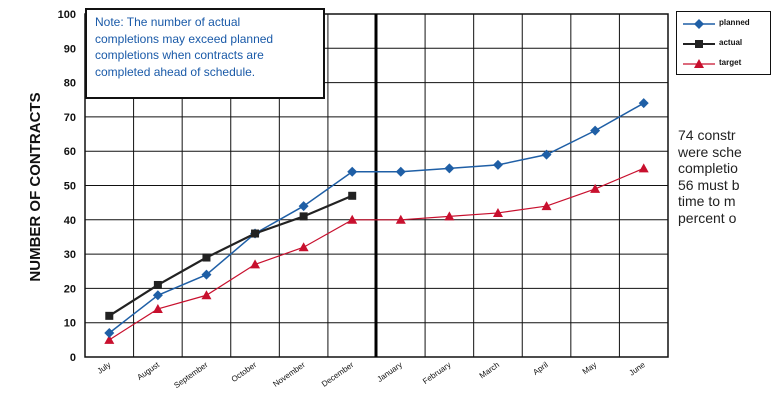 The image size is (778, 398). Describe the element at coordinates (70, 152) in the screenshot. I see `y-tick-label: 60` at that location.